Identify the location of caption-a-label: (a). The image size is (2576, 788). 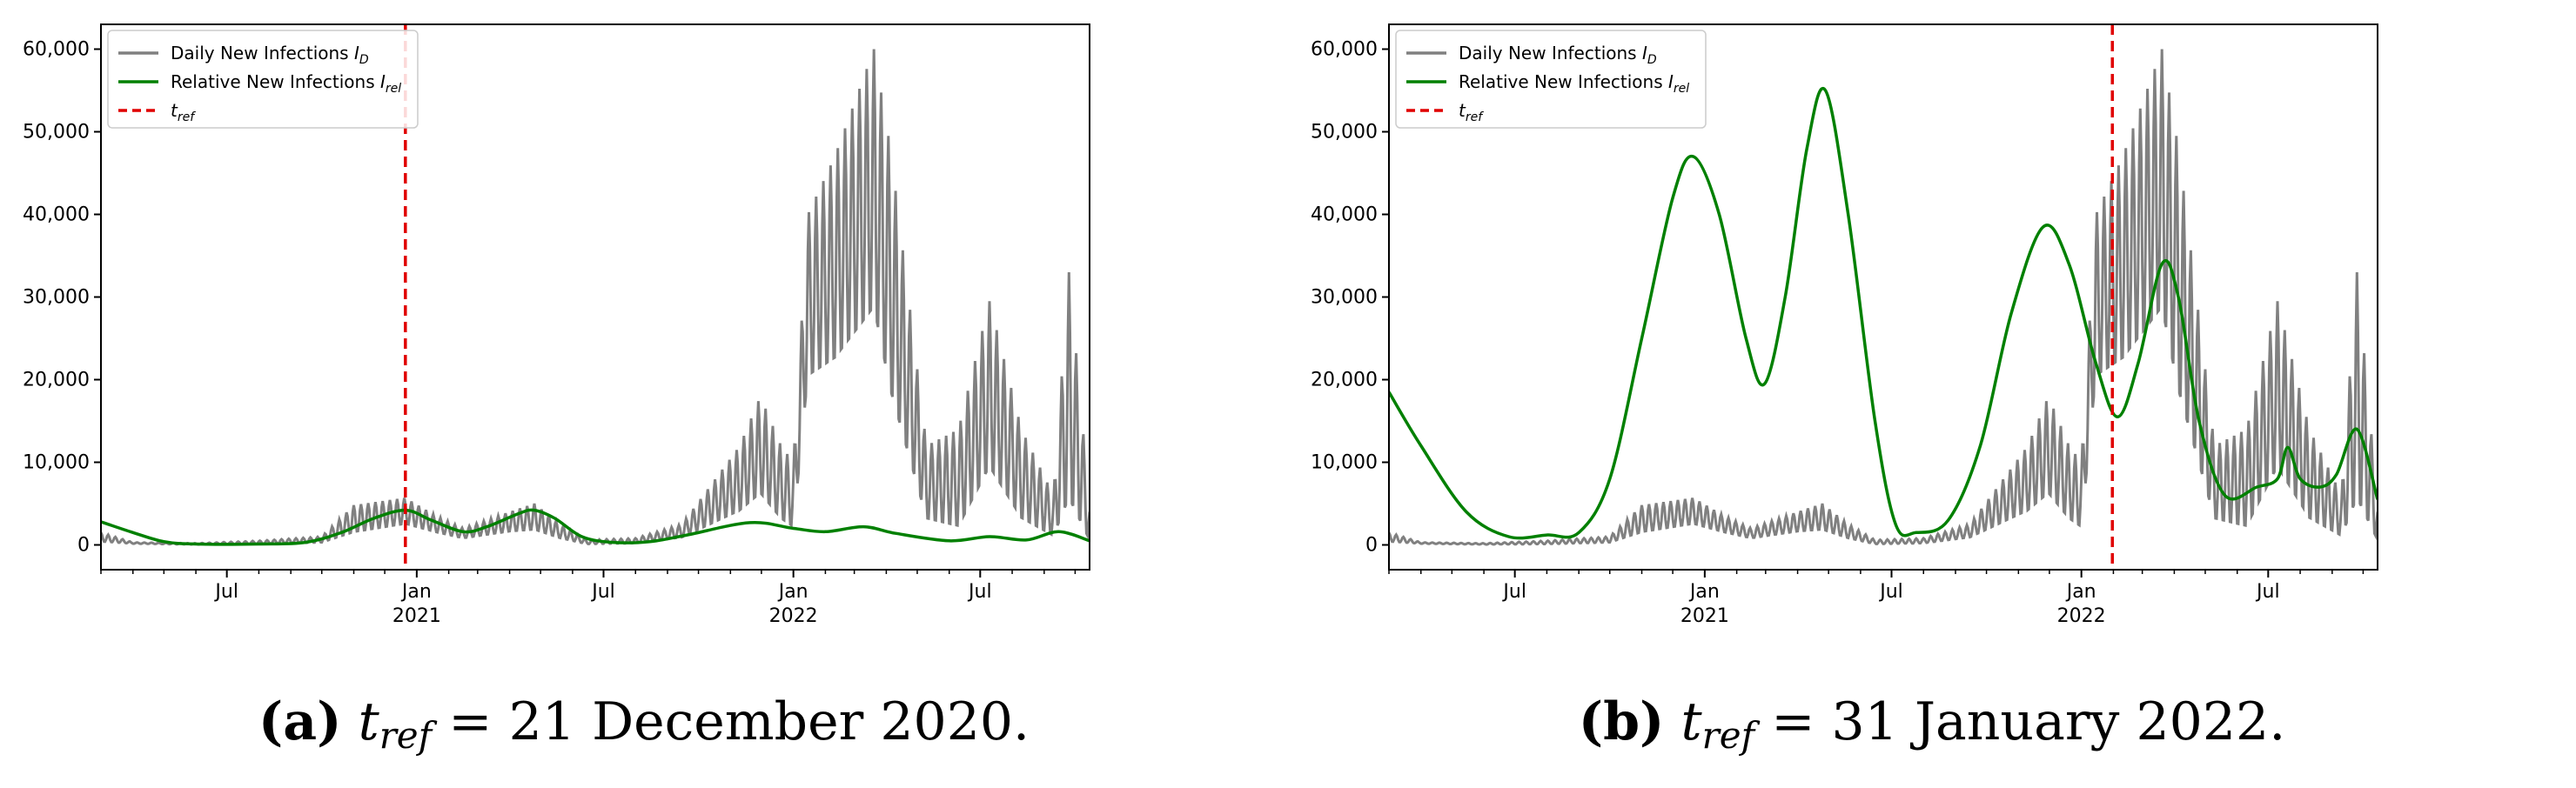
(300, 721).